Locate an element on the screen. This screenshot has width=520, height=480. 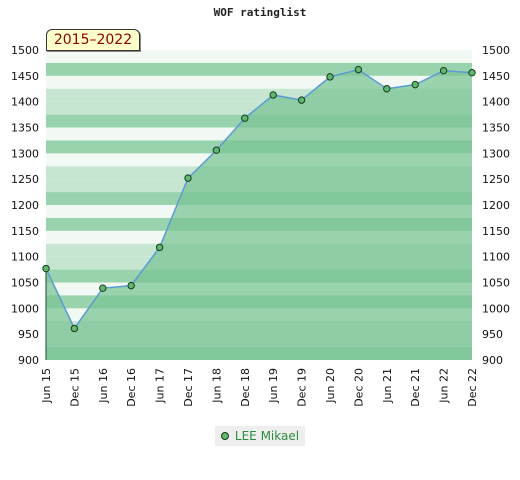
x-tick-label: Jun 22 is located at coordinates (444, 386).